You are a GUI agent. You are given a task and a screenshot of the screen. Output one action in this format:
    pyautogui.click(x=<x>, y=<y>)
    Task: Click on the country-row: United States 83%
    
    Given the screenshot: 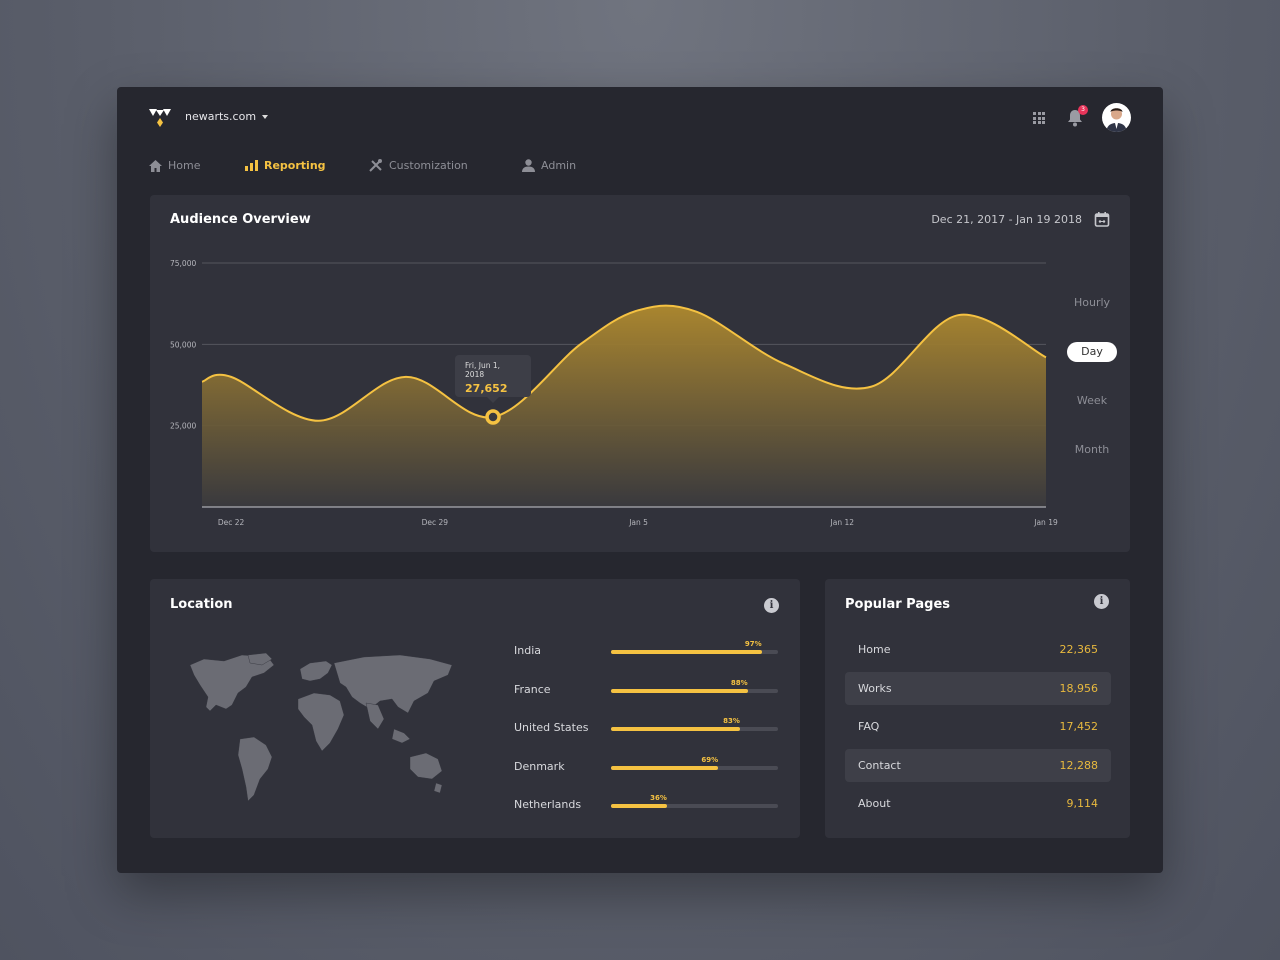 What is the action you would take?
    pyautogui.click(x=649, y=727)
    